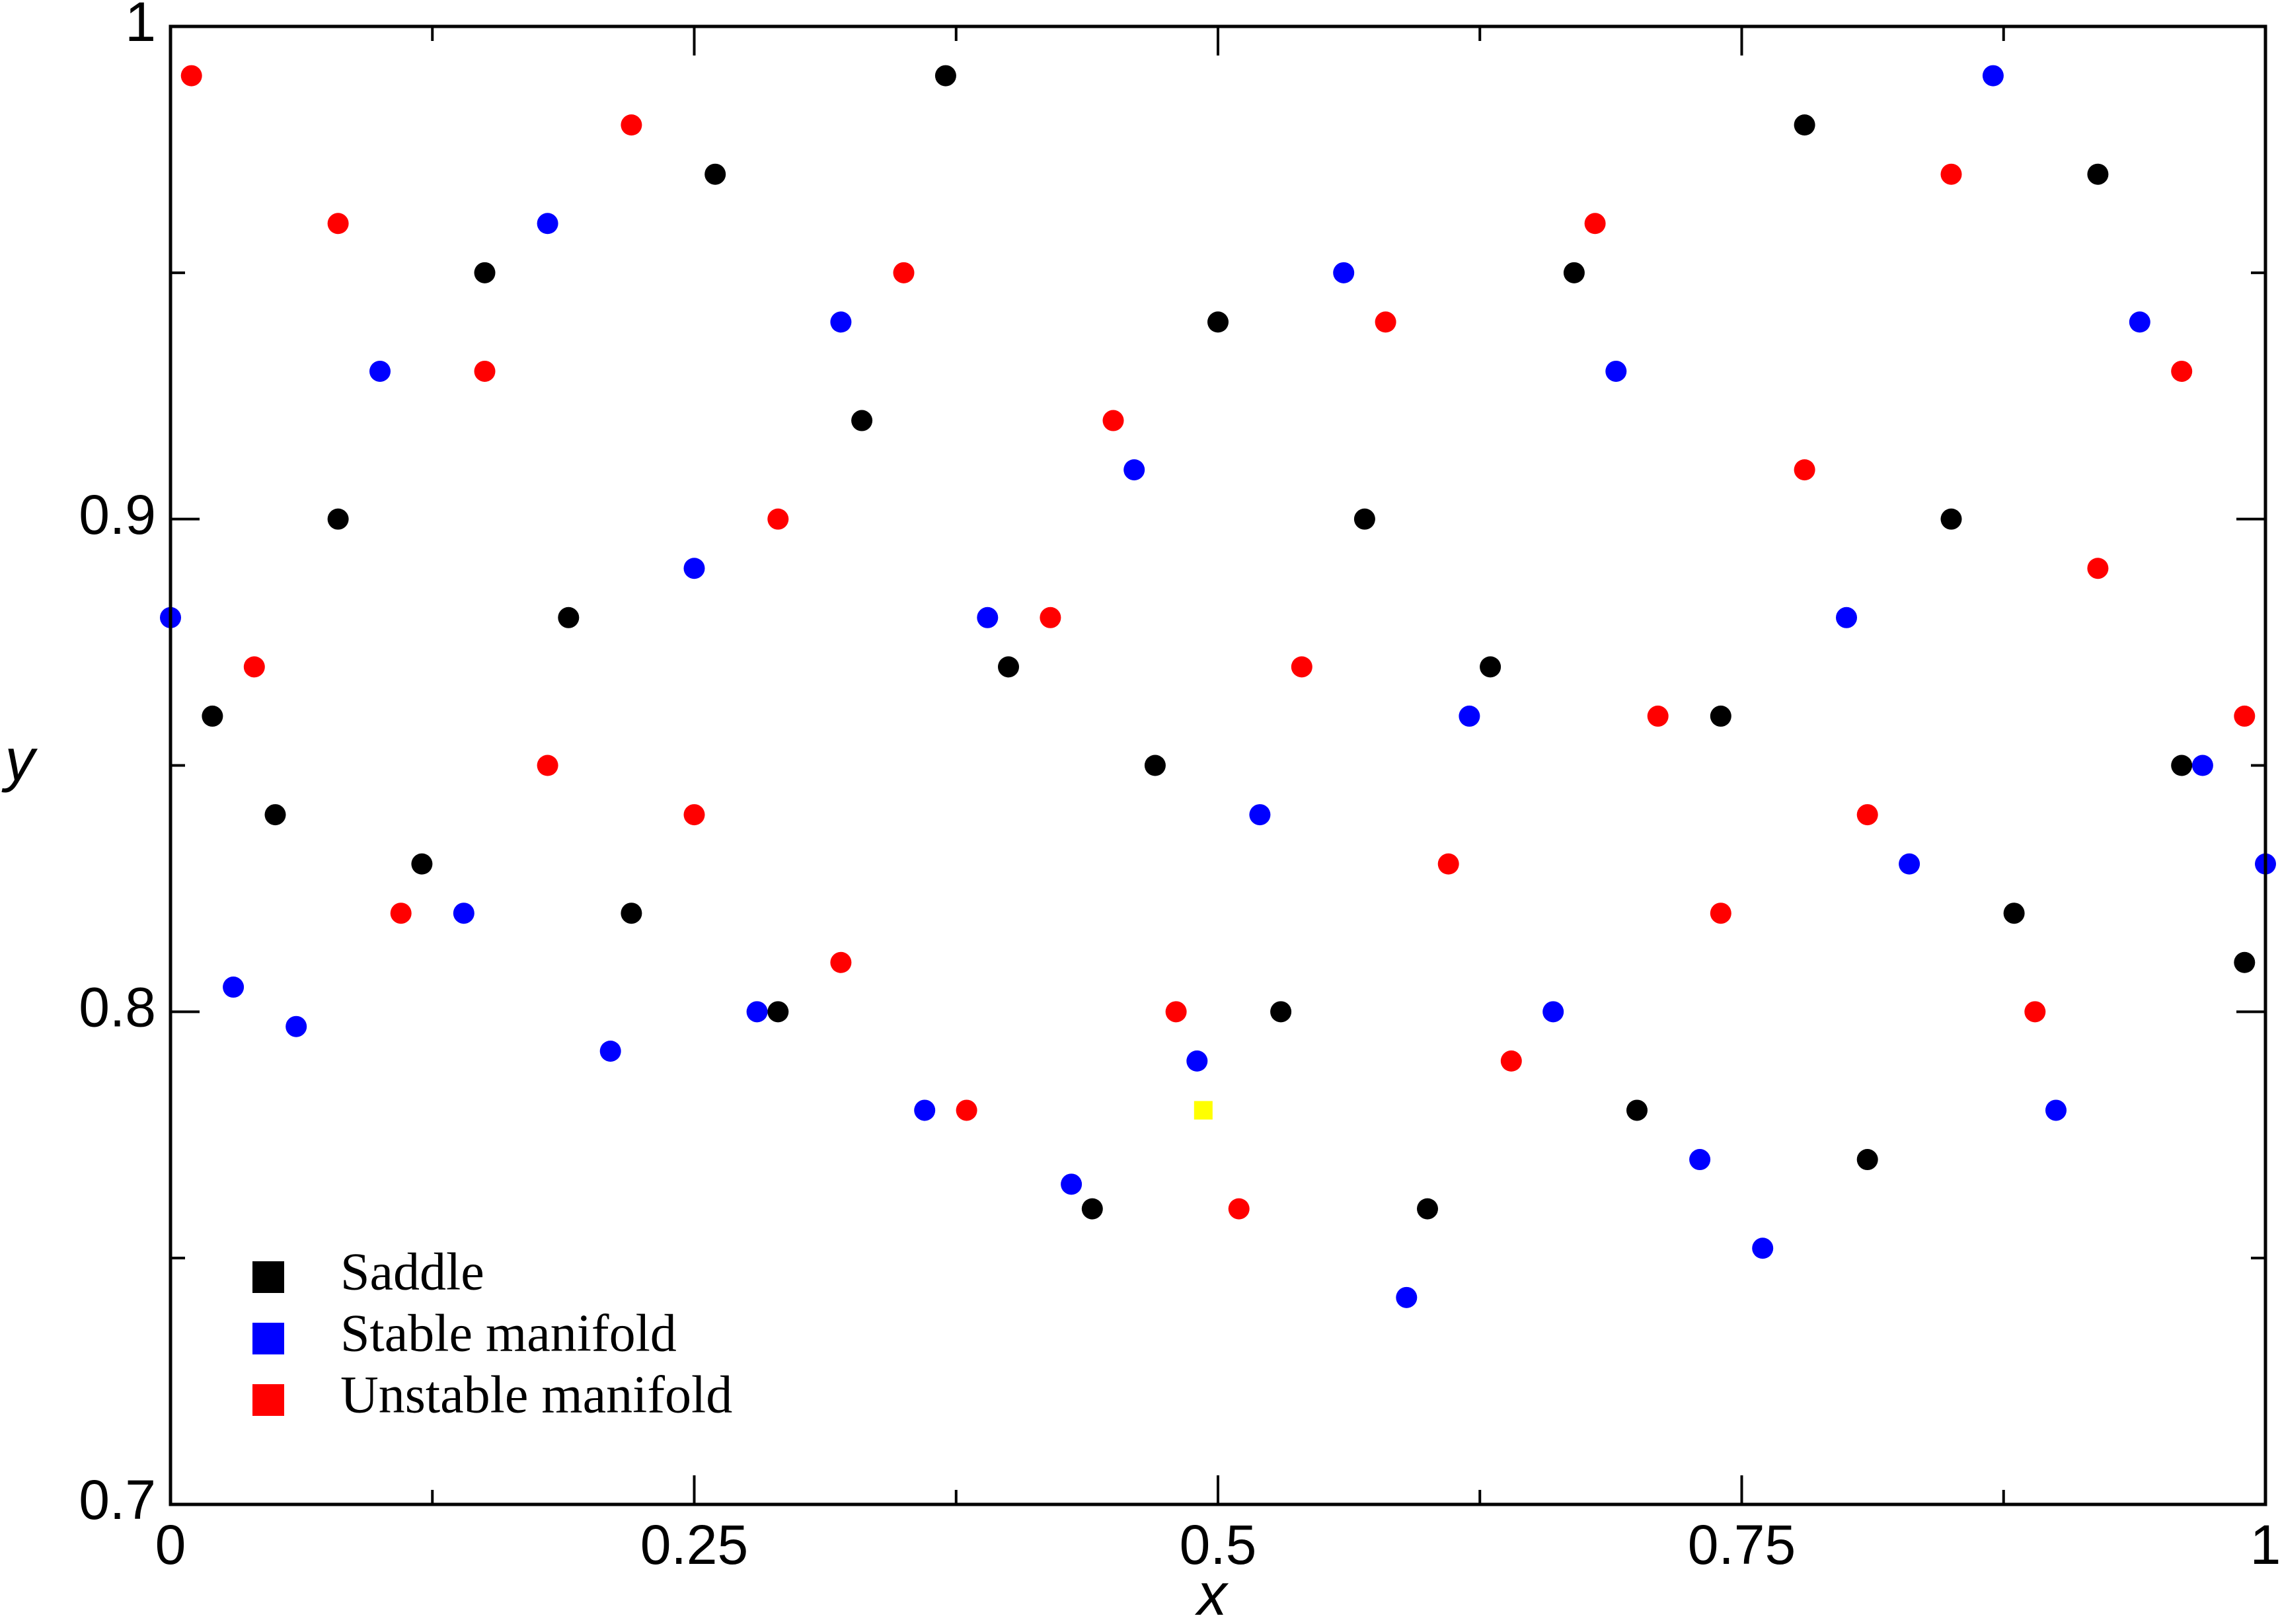  Describe the element at coordinates (412, 1272) in the screenshot. I see `legend-label: Saddle` at that location.